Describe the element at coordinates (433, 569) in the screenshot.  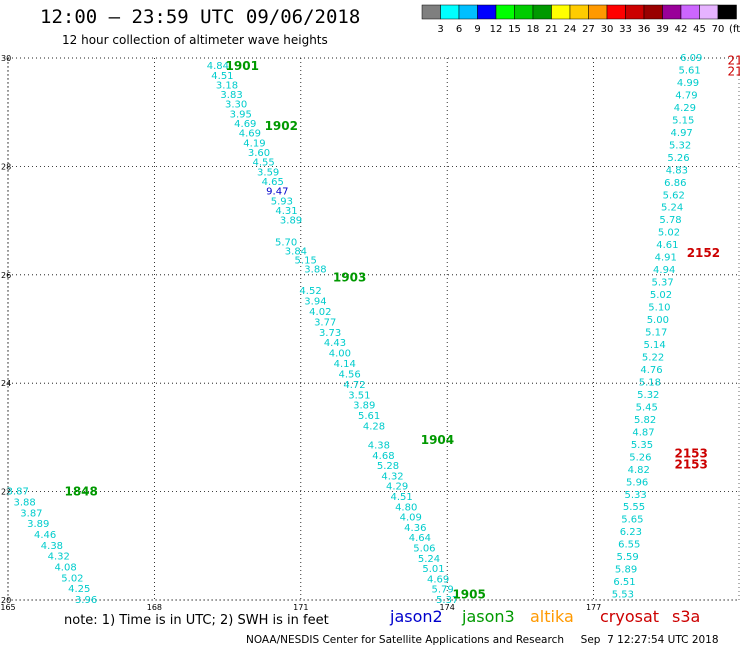
I see `data-point-label: 5.01` at that location.